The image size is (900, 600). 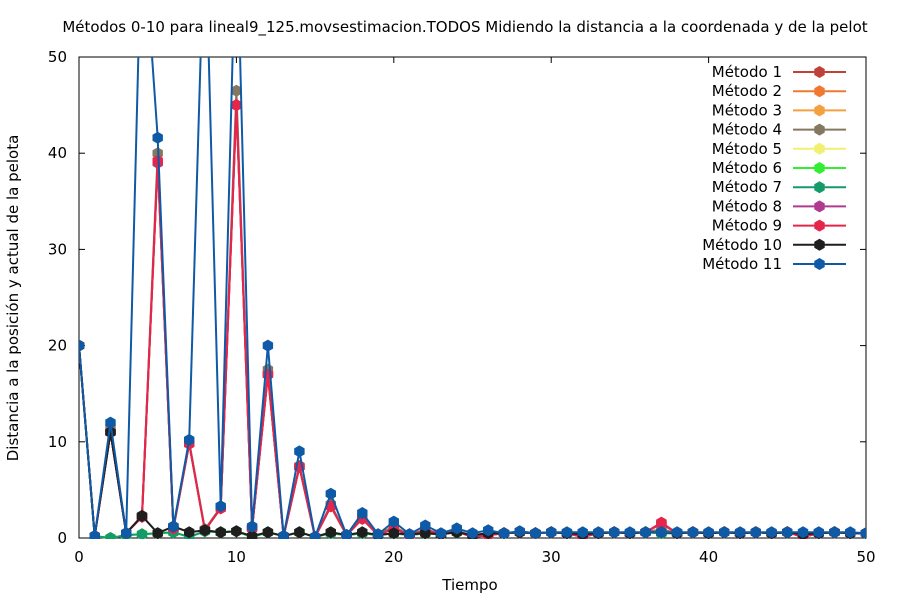 What do you see at coordinates (393, 557) in the screenshot?
I see `x-tick-label: 20` at bounding box center [393, 557].